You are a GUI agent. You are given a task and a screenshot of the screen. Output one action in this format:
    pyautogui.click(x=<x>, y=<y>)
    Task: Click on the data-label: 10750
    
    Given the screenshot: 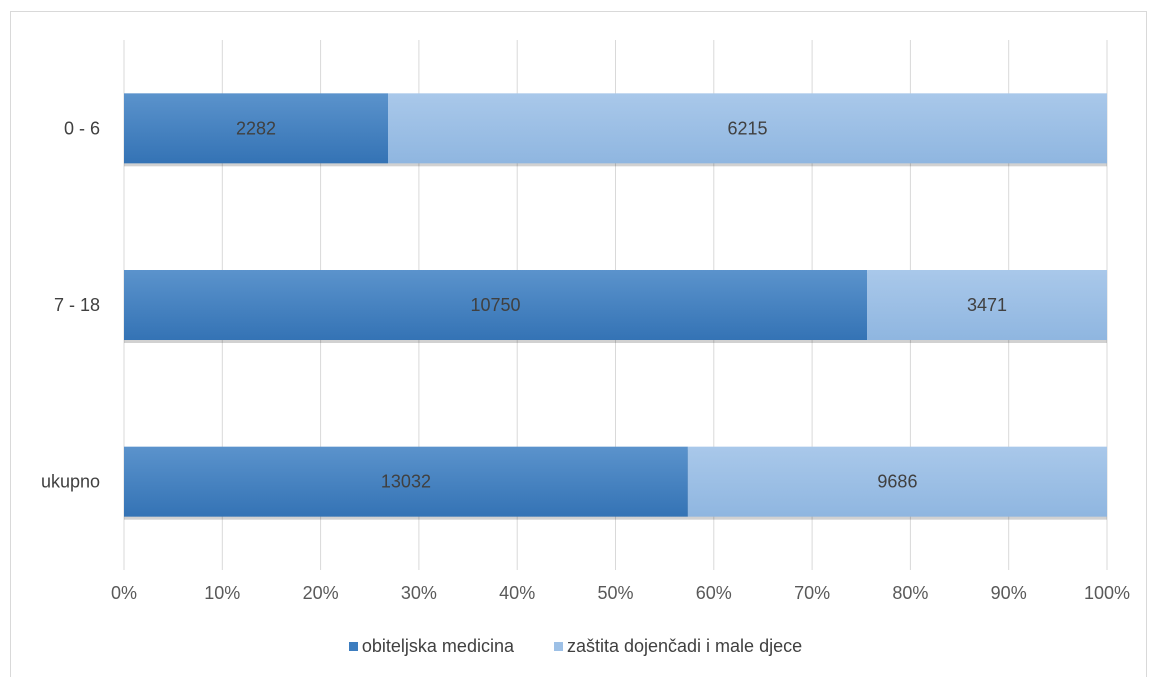 What is the action you would take?
    pyautogui.click(x=496, y=305)
    